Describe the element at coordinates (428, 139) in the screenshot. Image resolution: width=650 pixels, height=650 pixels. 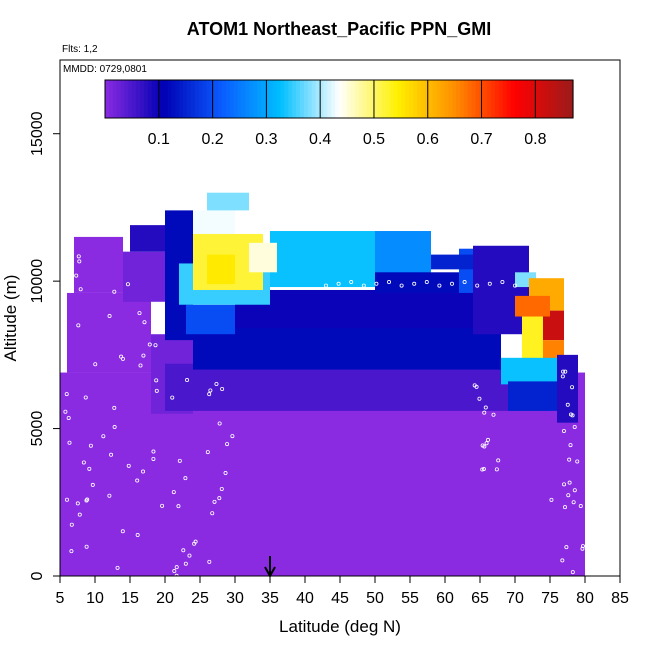
I see `colorbar-tick-label: 0.6` at that location.